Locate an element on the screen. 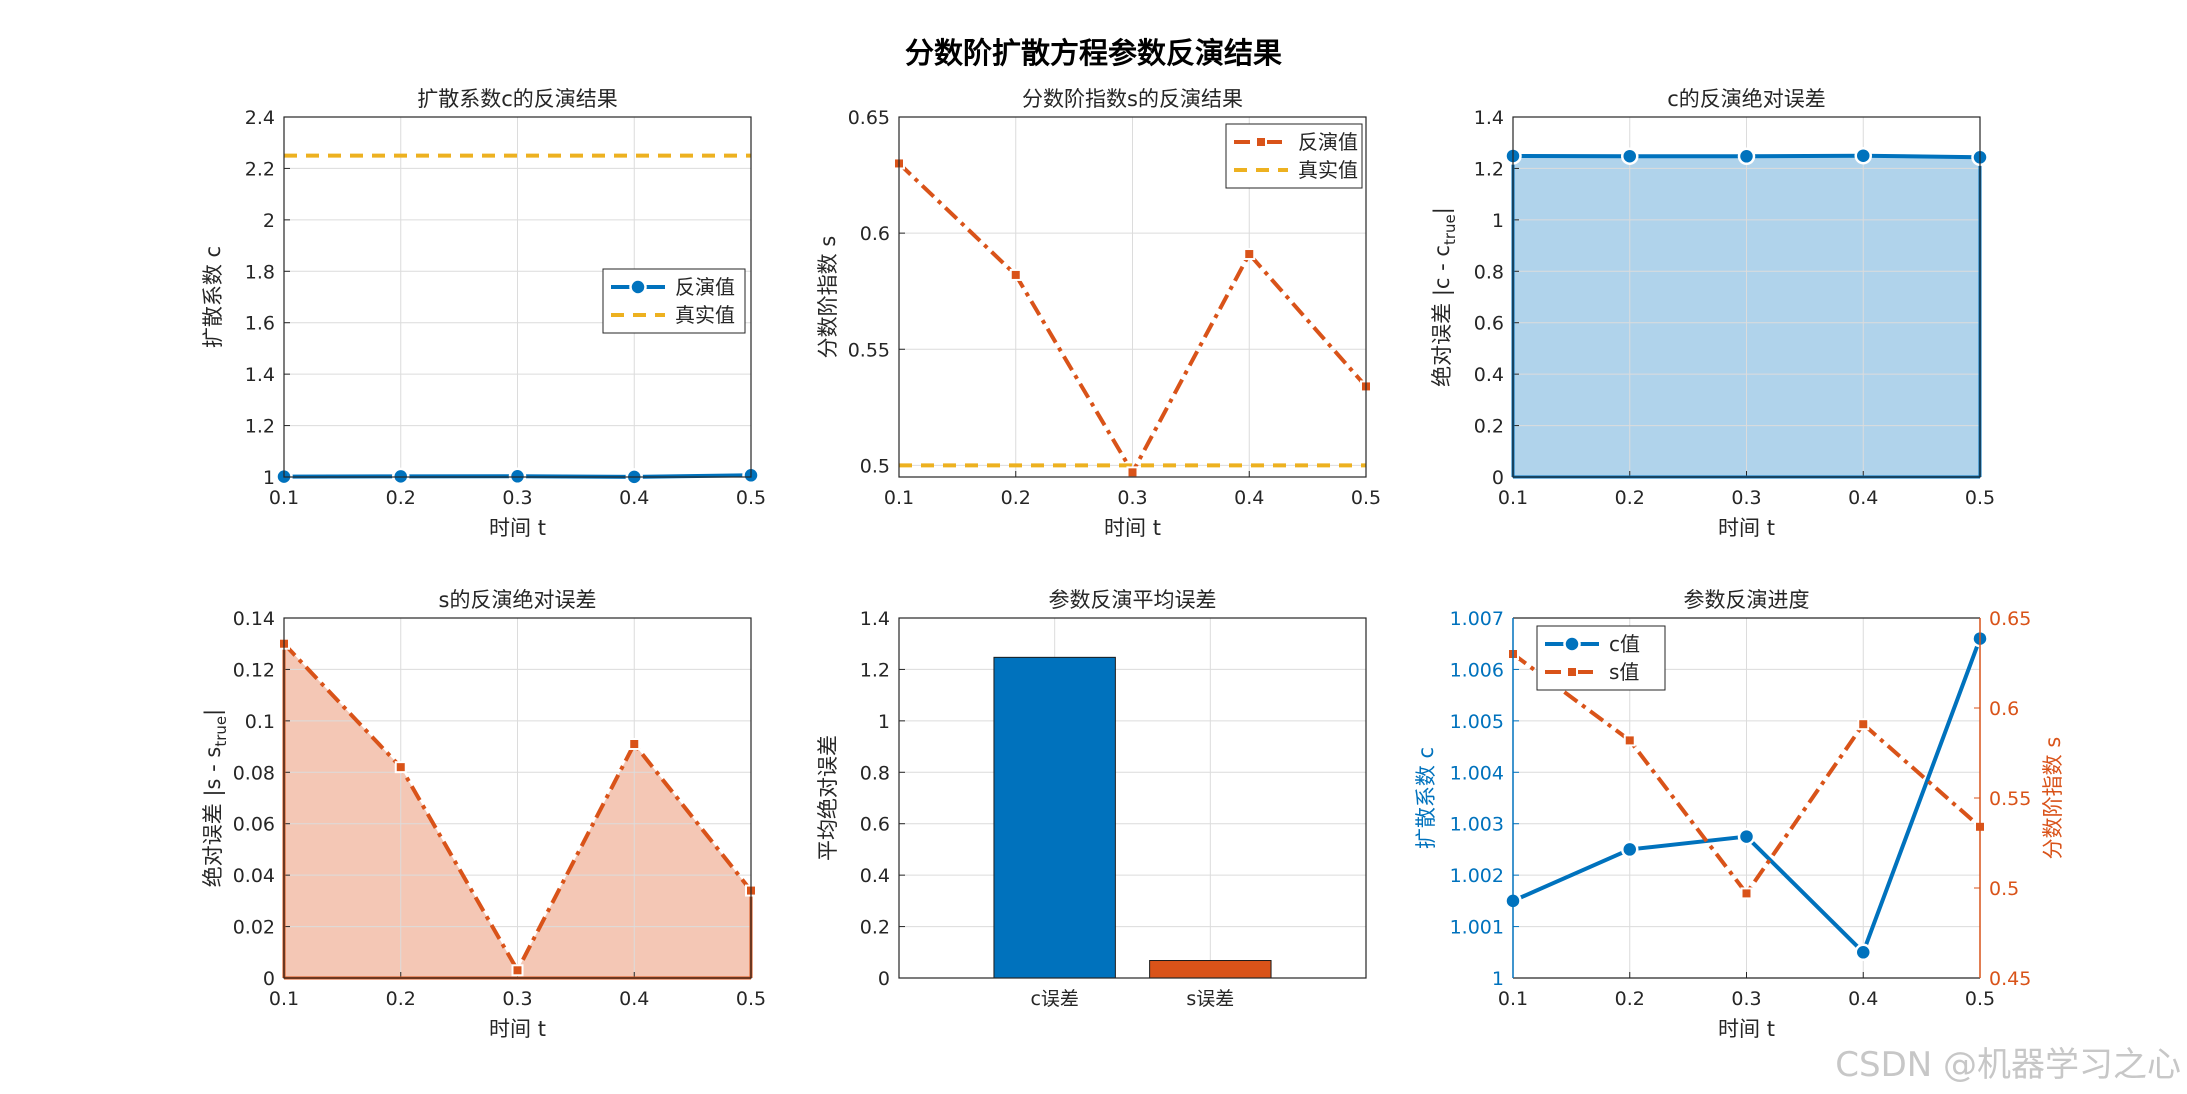 The height and width of the screenshot is (1094, 2187). chart-title: 参数反演进度 is located at coordinates (1747, 600).